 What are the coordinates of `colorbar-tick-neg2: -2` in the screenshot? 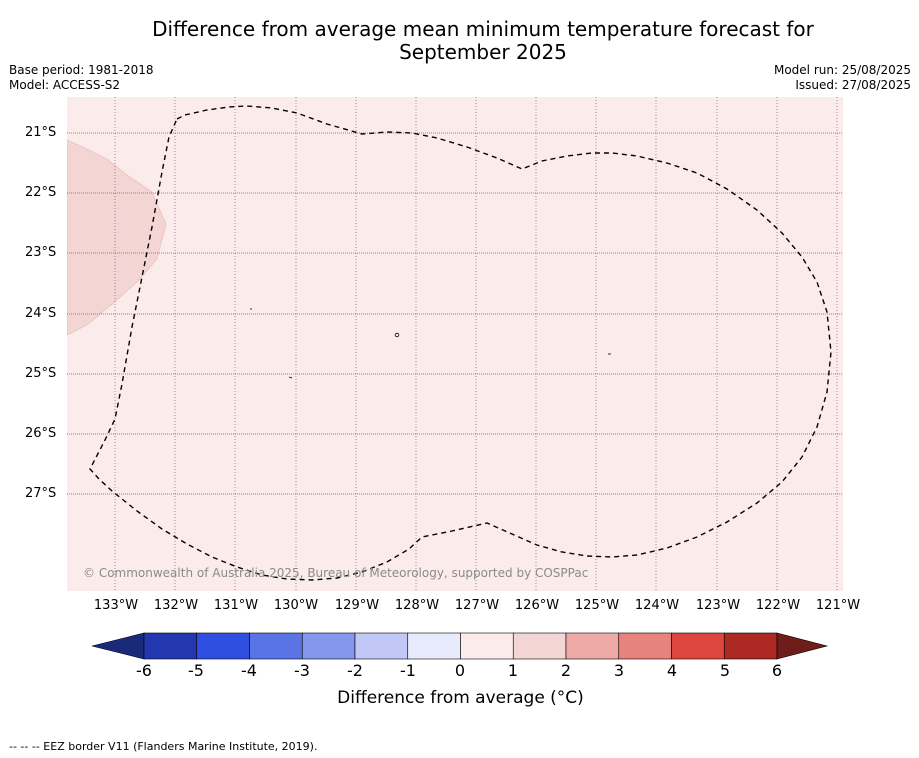 It's located at (355, 670).